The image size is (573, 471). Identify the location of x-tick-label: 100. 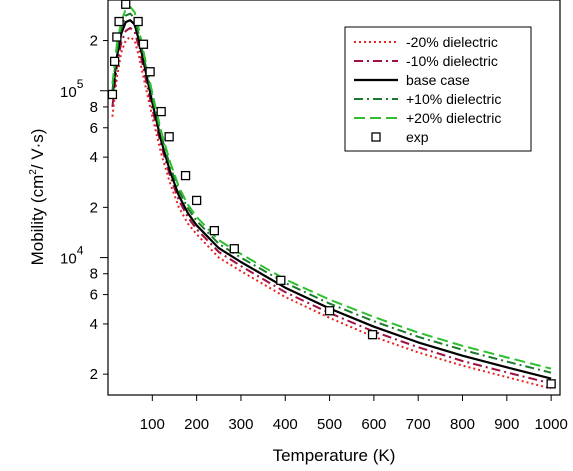
(152, 424).